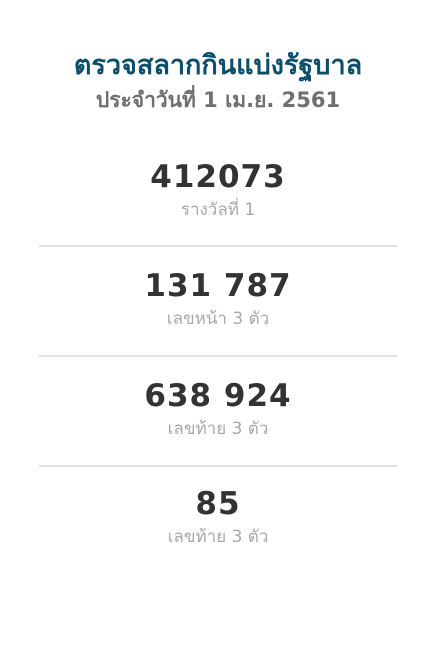  What do you see at coordinates (218, 396) in the screenshot?
I see `prize-number: 638 924` at bounding box center [218, 396].